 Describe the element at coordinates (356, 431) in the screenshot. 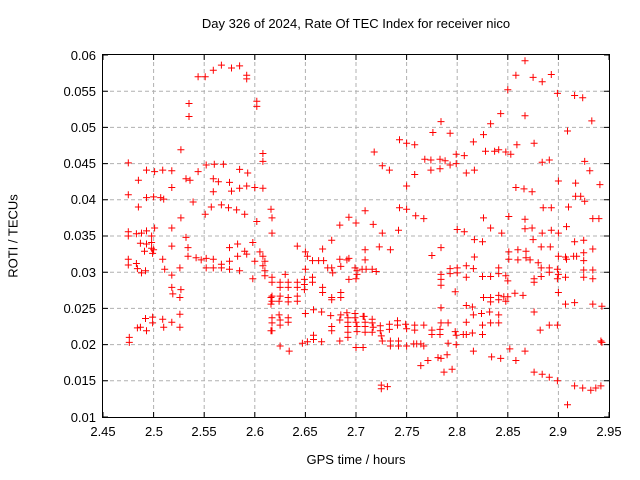

I see `x-tick-label: 2.7` at that location.